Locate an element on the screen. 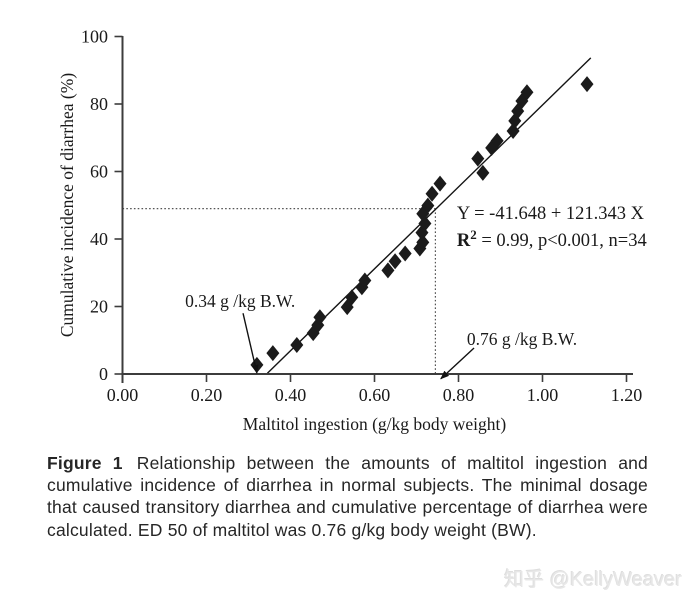 The image size is (690, 601). y-tick-label: 0 is located at coordinates (103, 374).